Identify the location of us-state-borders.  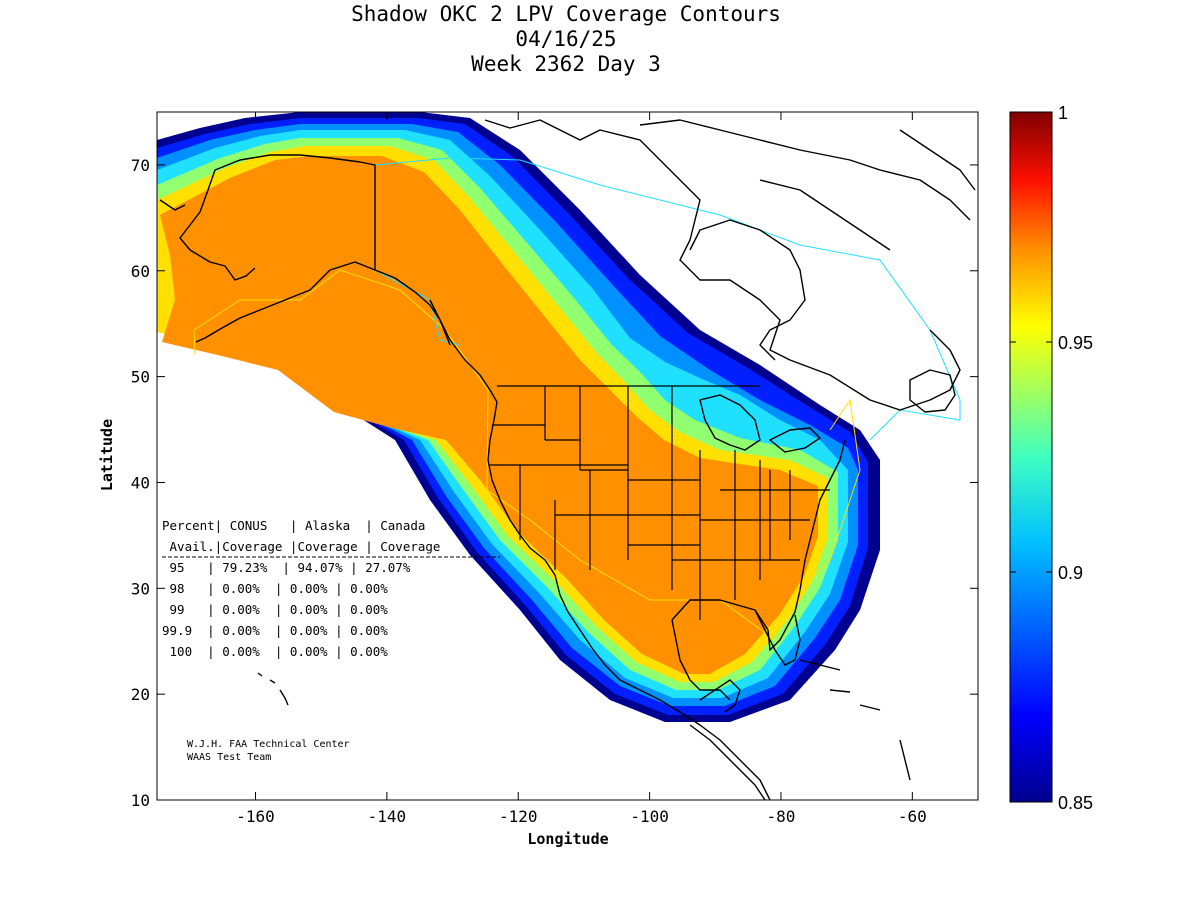
(660, 502).